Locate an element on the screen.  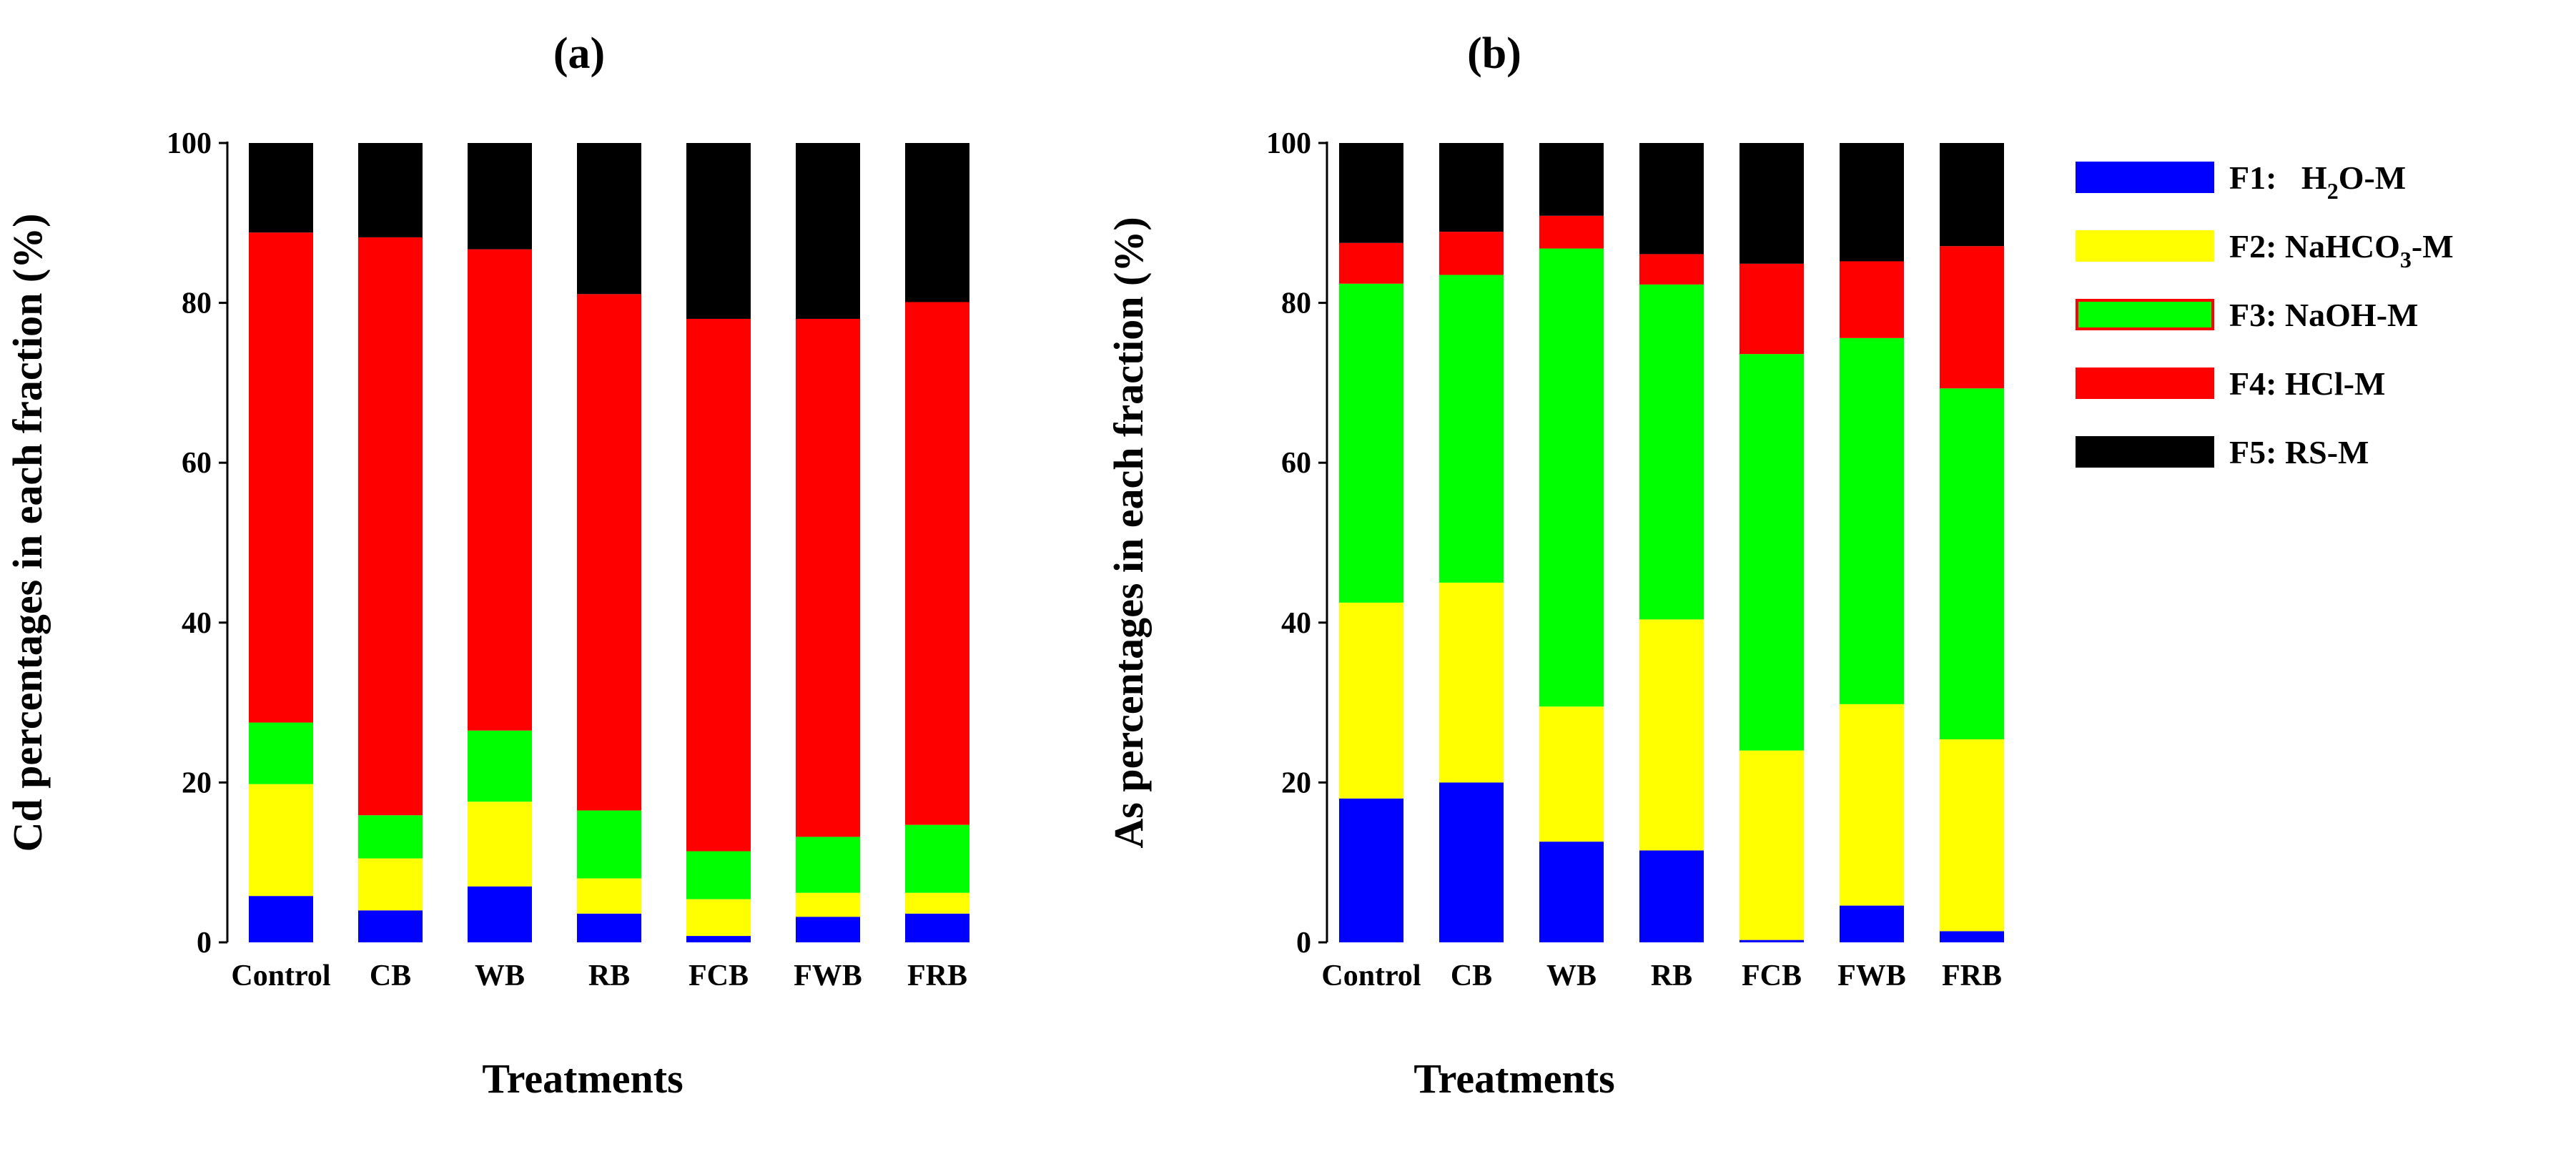
panel-a-bar-fcb-f3 is located at coordinates (718, 875).